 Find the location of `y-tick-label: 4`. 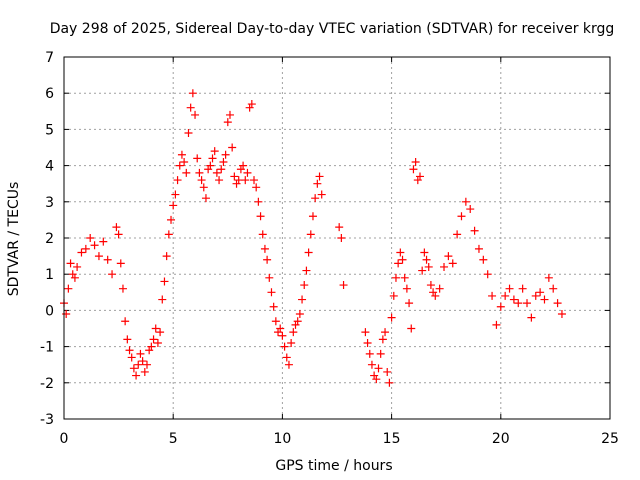

y-tick-label: 4 is located at coordinates (49, 167).